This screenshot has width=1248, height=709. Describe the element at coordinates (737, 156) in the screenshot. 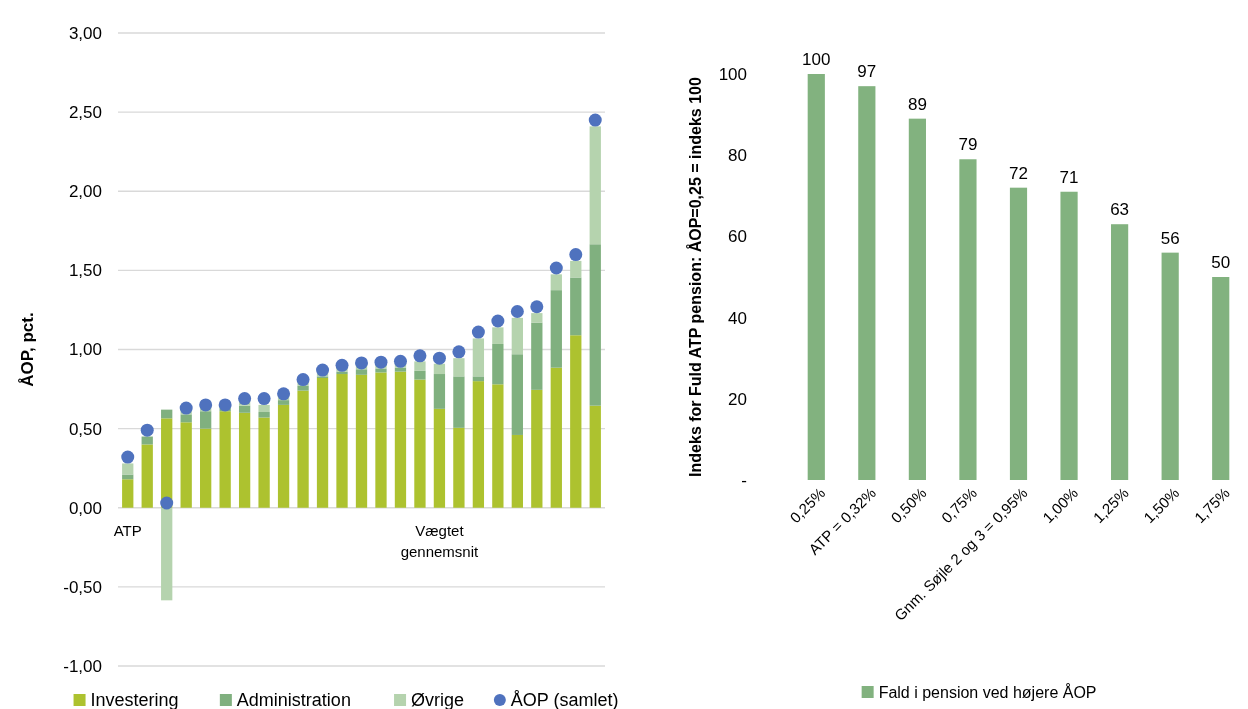

I see `y-tick-label: 80` at that location.